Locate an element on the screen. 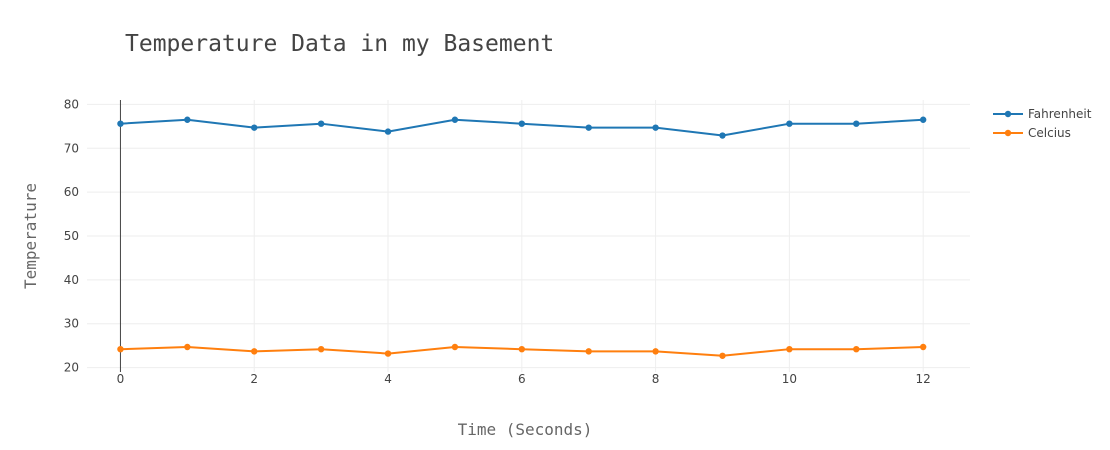 This screenshot has width=1110, height=450. y-tick-label: 60 is located at coordinates (71, 192).